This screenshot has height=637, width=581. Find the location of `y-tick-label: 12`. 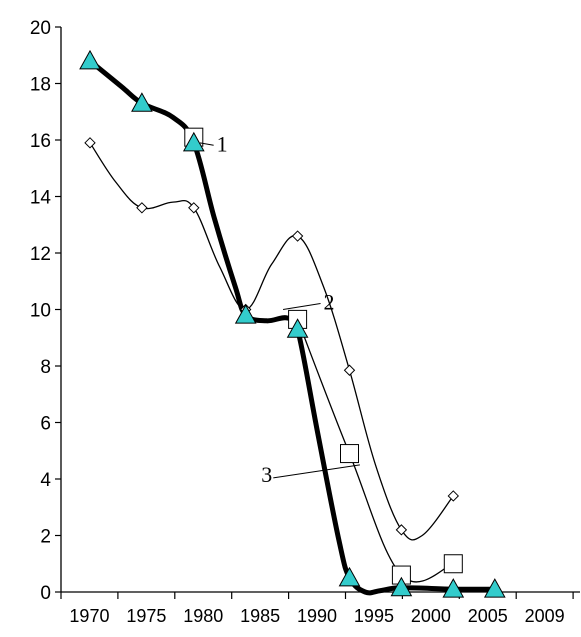

y-tick-label: 12 is located at coordinates (40, 254).